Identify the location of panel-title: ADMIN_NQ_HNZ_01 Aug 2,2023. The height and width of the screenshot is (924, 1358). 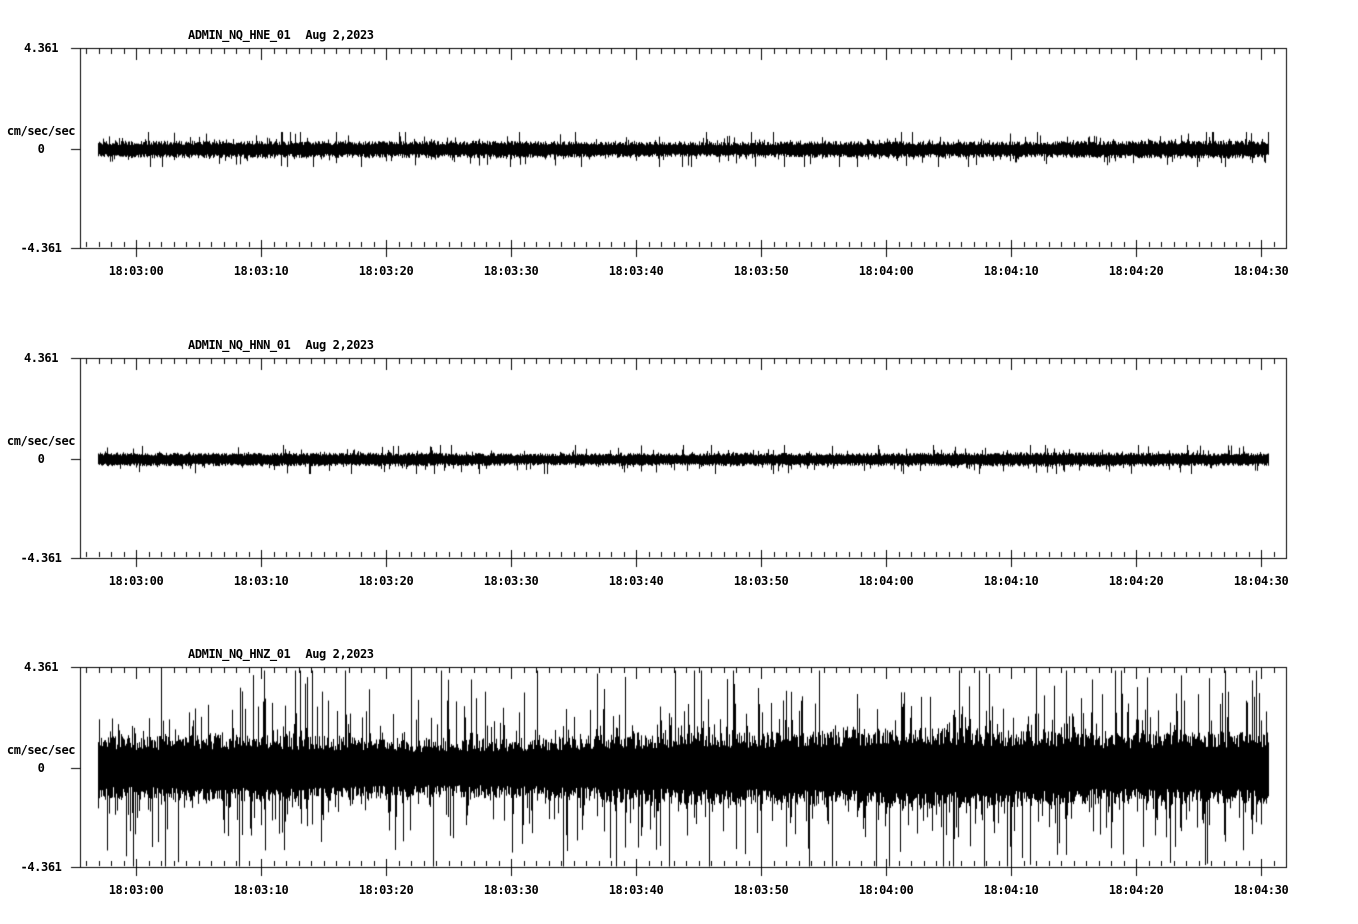
(281, 654).